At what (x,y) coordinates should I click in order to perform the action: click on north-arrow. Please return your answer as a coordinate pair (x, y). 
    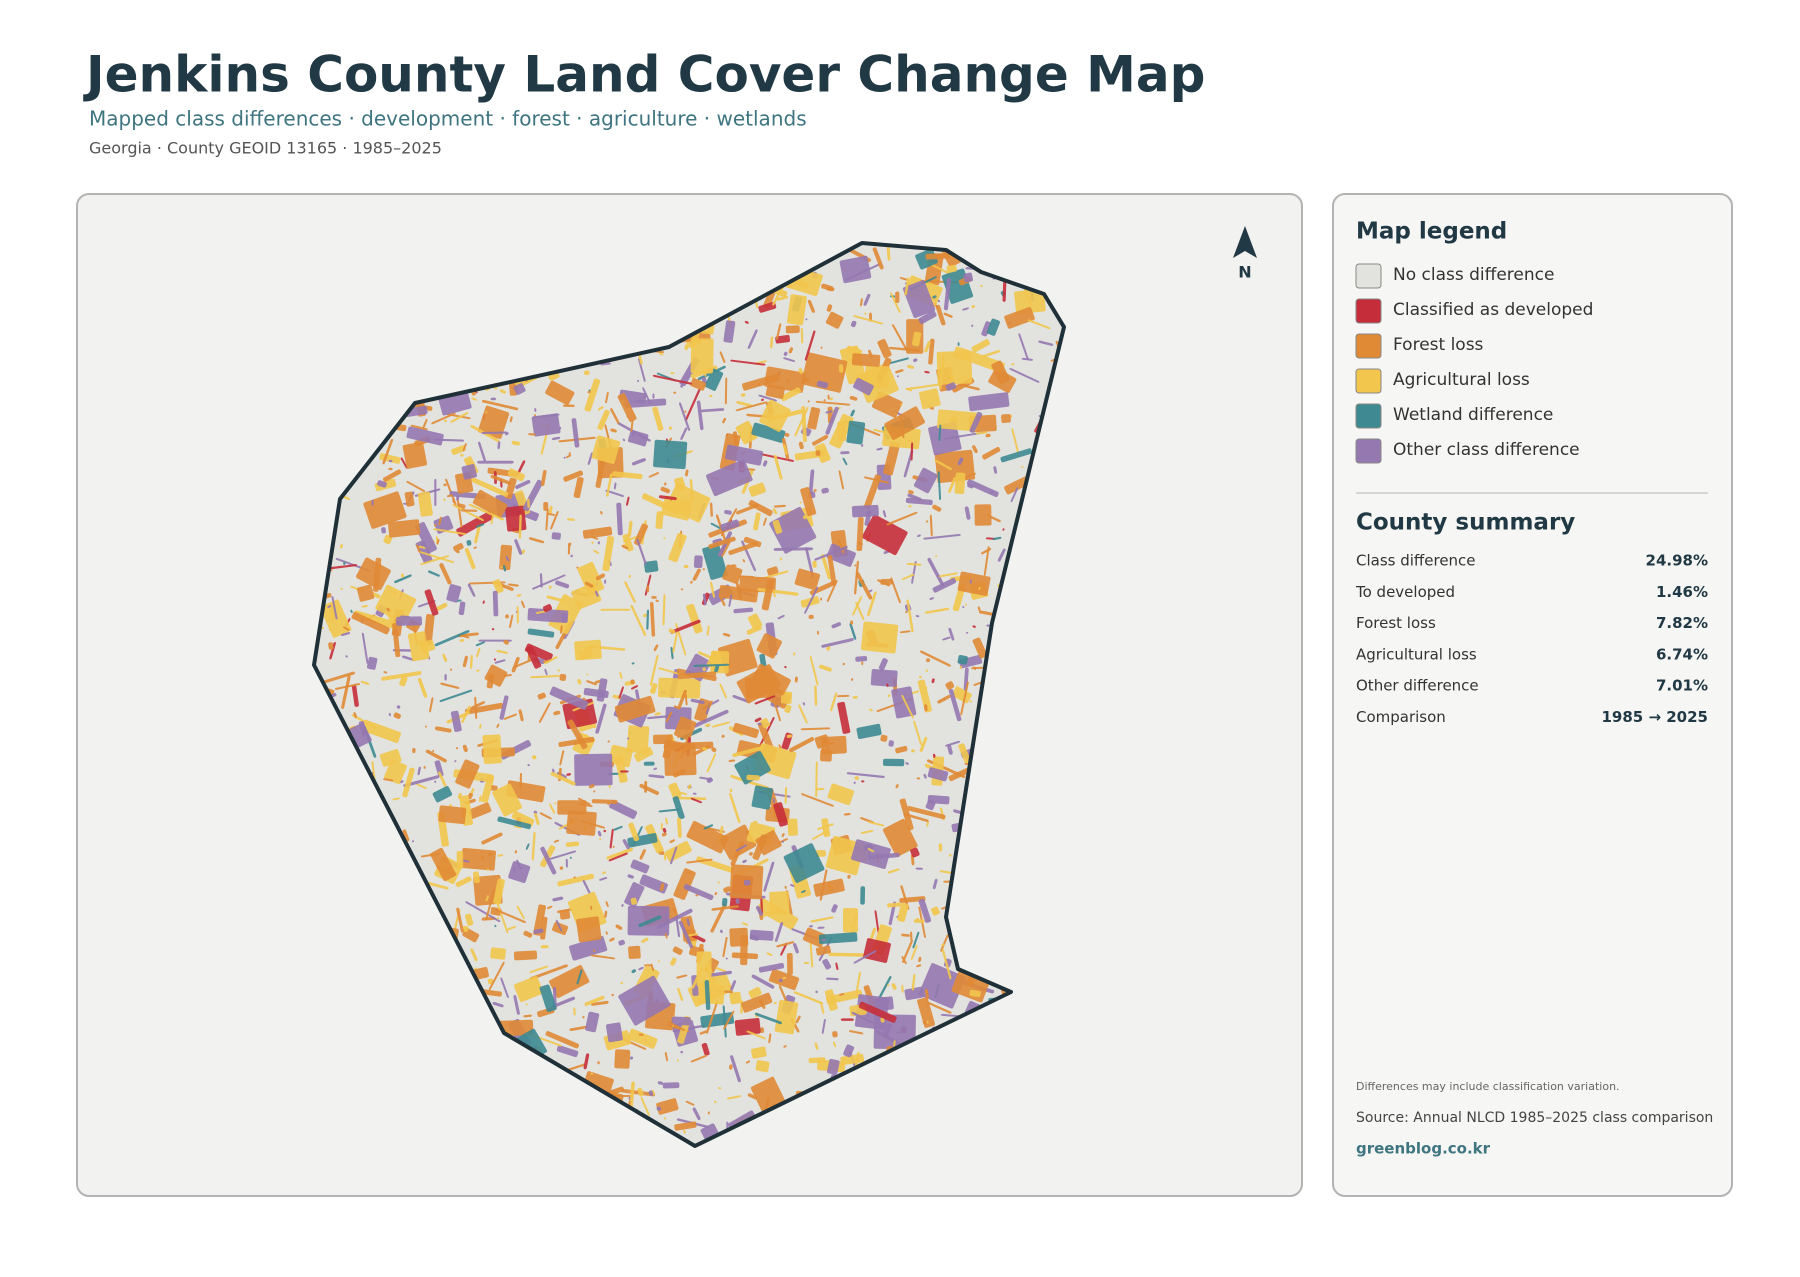
    Looking at the image, I should click on (1245, 242).